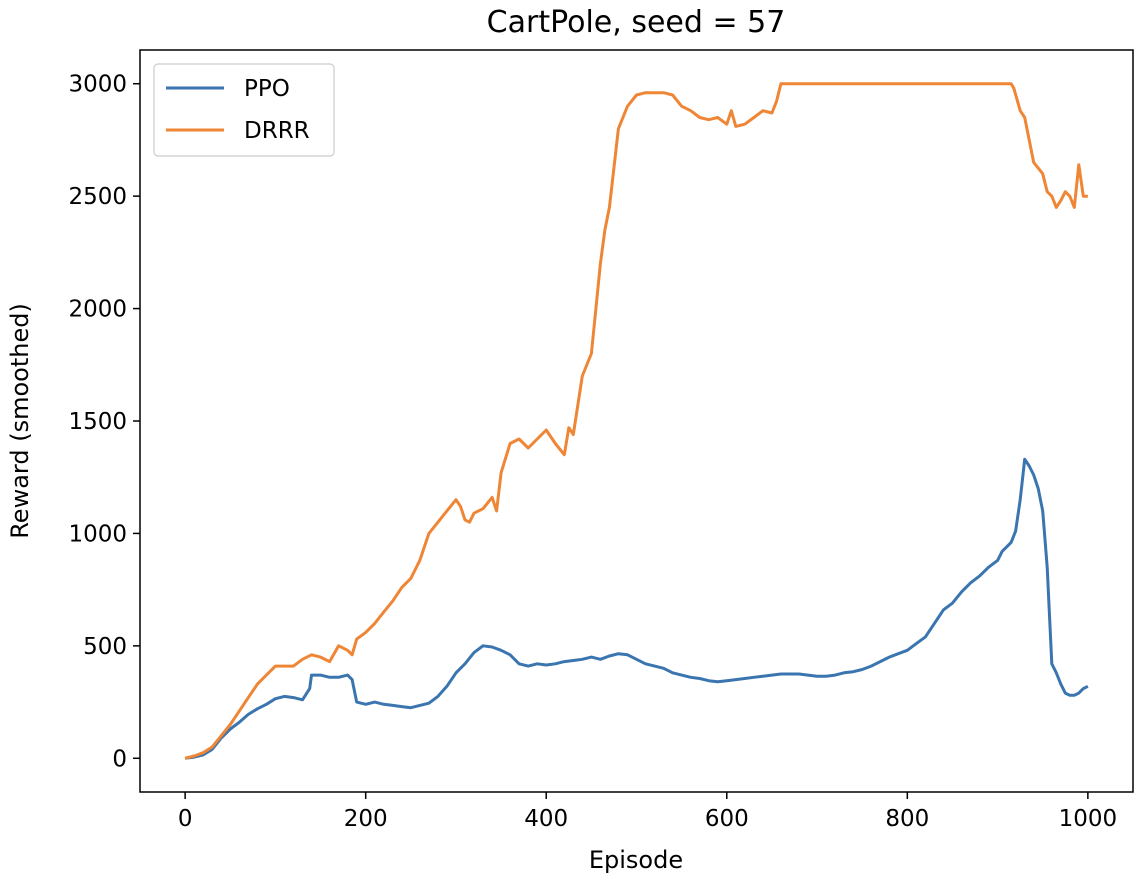 This screenshot has height=890, width=1142. I want to click on y-tick-label: 2000, so click(97, 310).